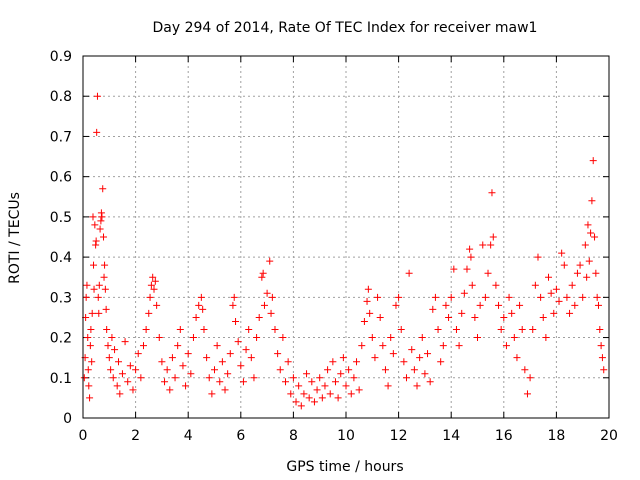  I want to click on y-tick-label: 0.3, so click(61, 298).